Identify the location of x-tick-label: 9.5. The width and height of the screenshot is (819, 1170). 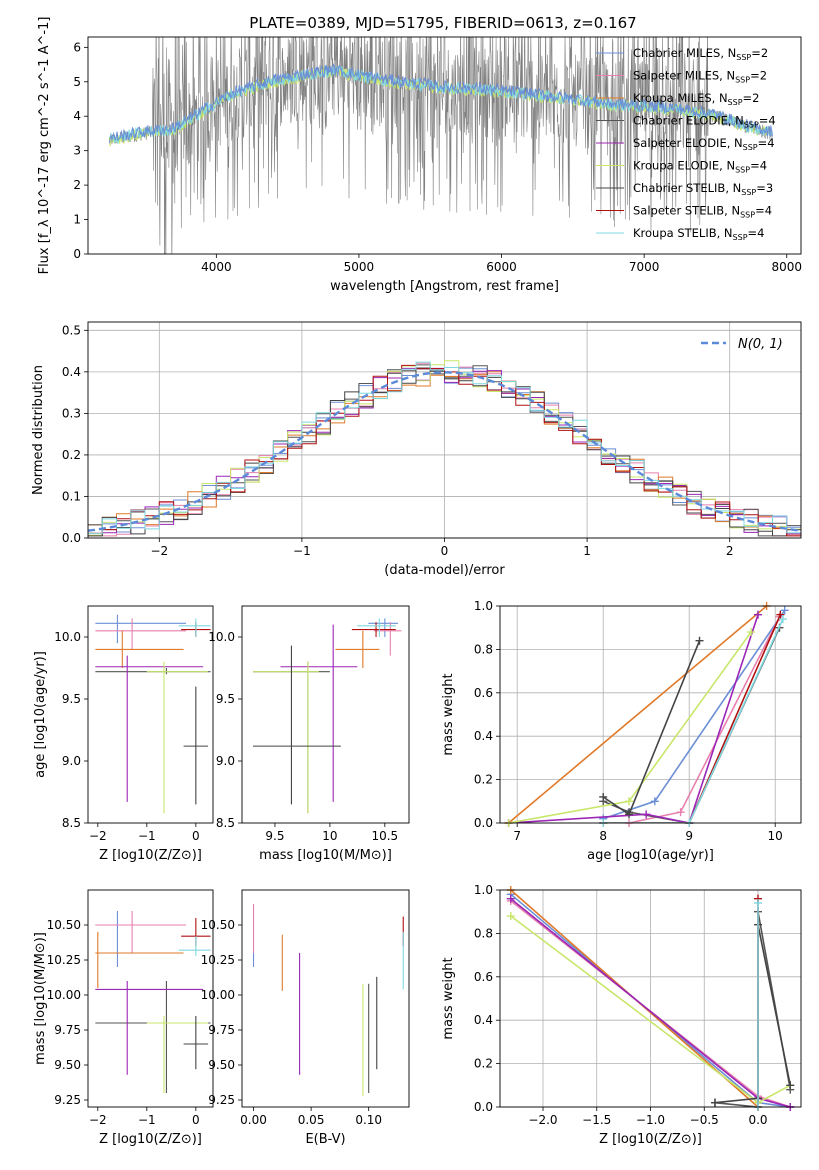
(274, 836).